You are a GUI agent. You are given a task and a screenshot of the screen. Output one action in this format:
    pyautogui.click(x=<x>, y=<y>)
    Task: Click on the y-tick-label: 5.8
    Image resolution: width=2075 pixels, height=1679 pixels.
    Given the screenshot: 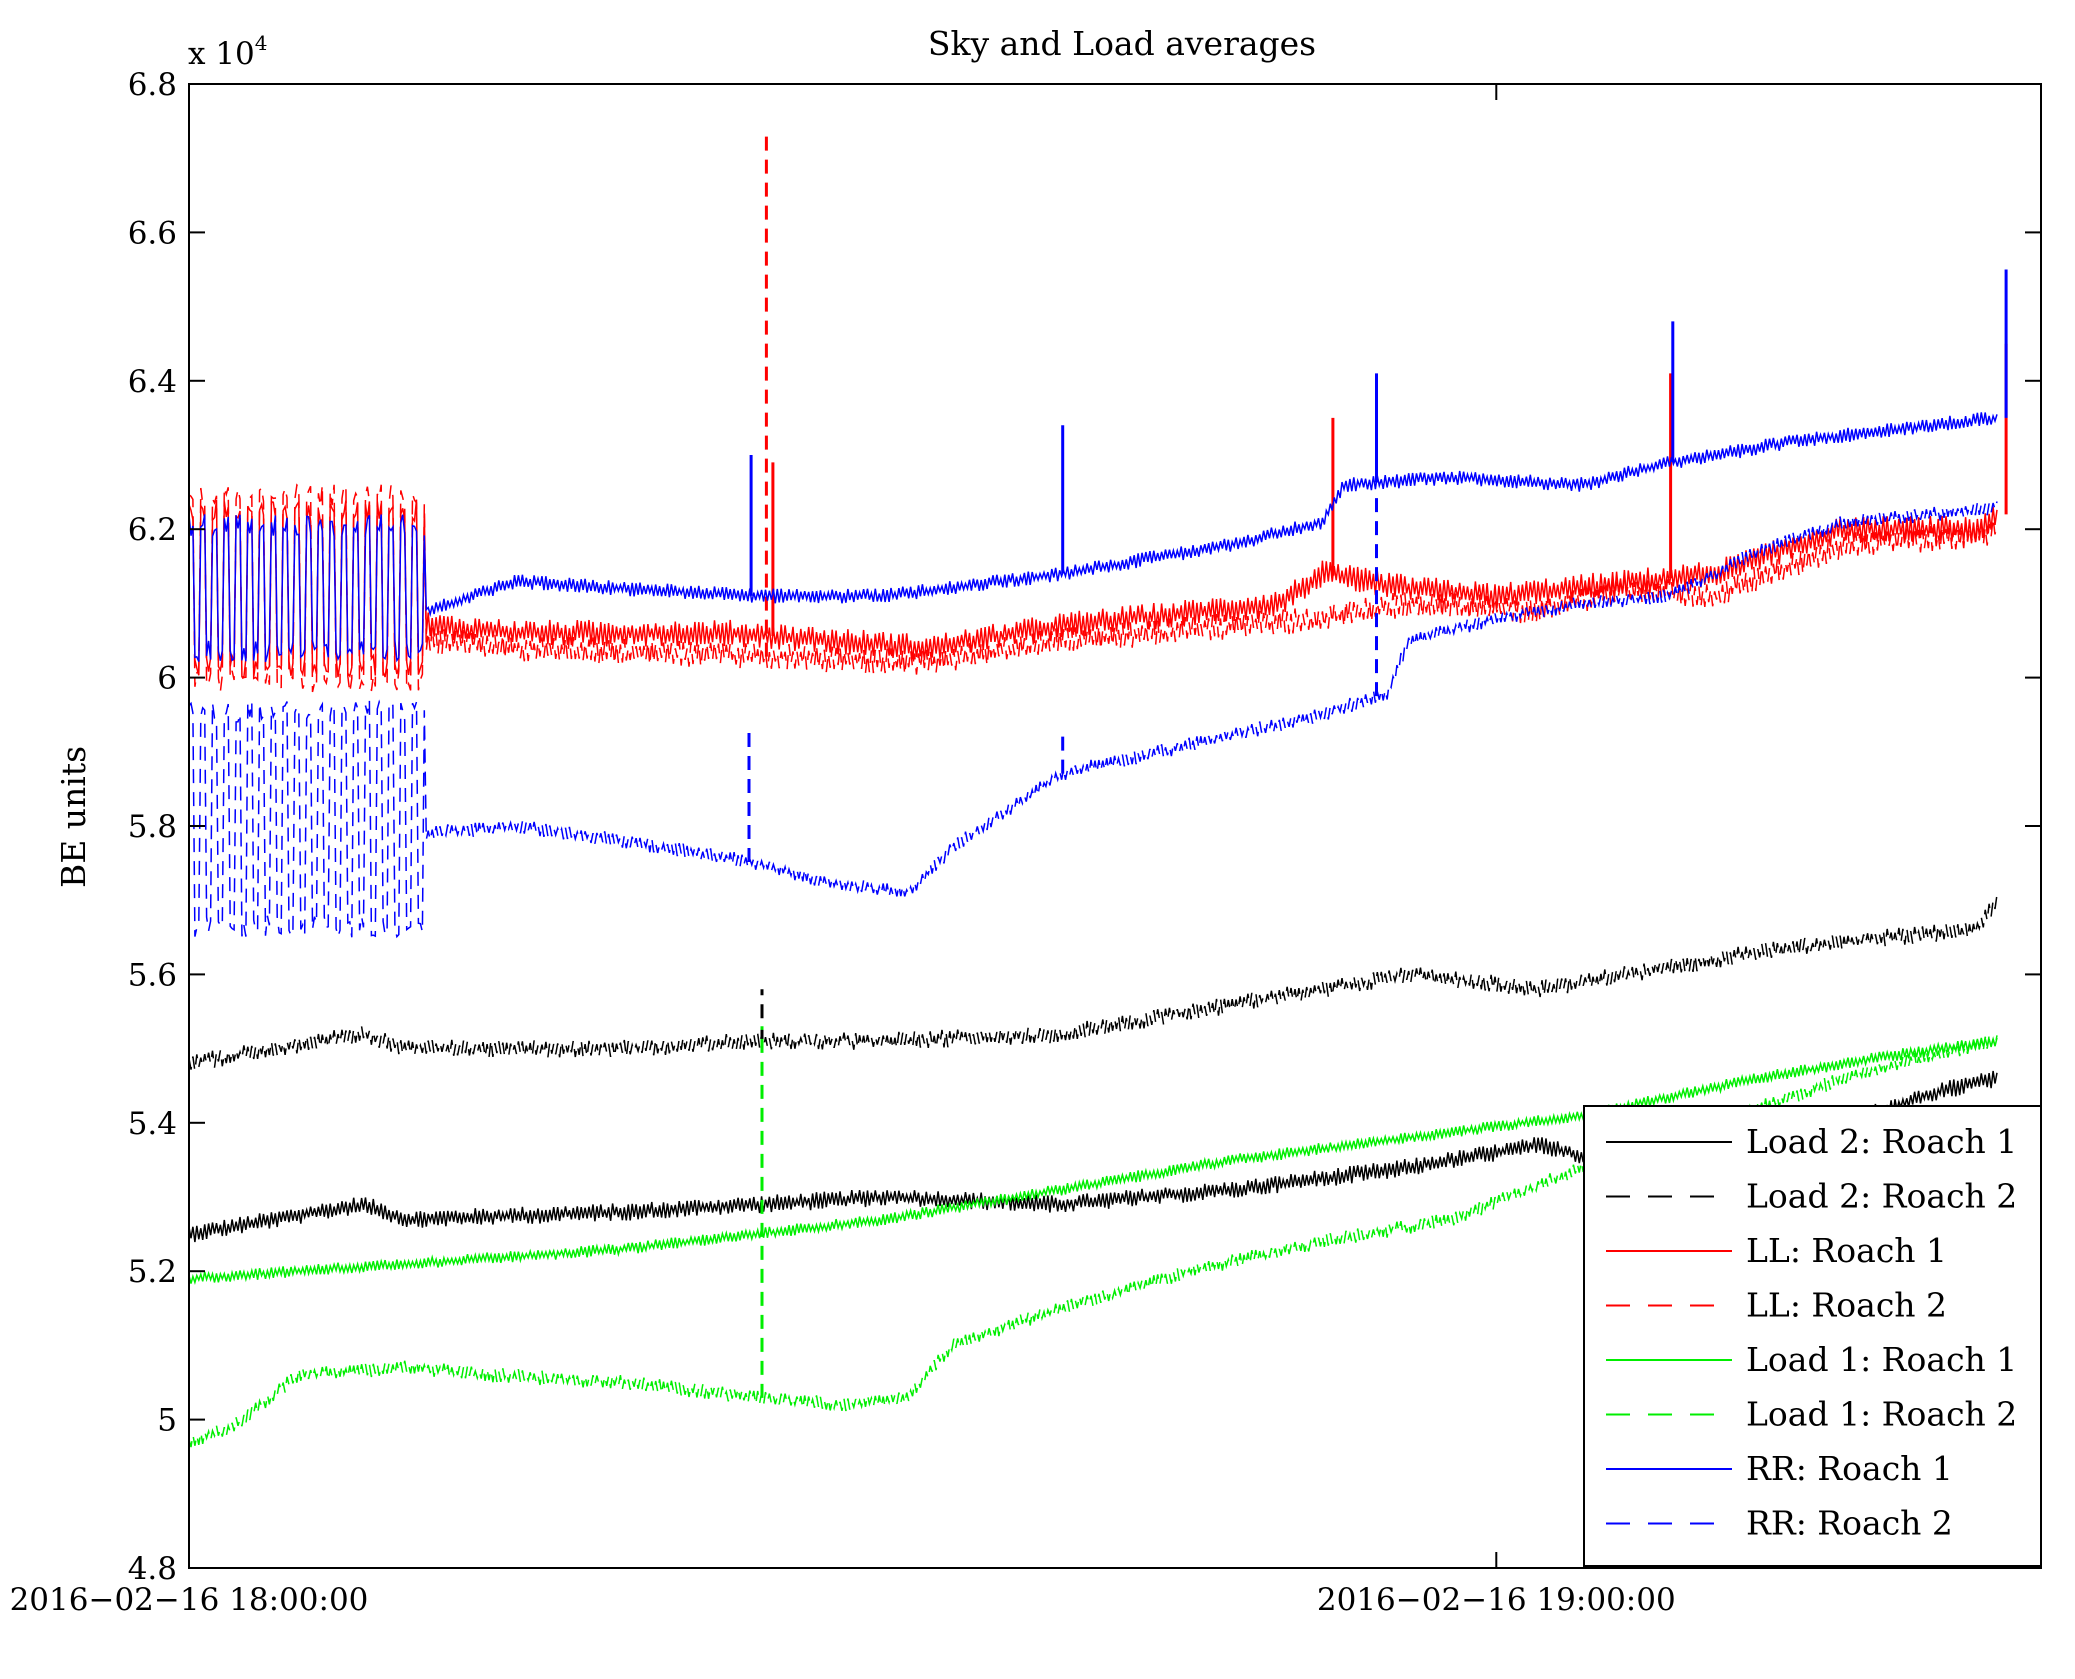 What is the action you would take?
    pyautogui.click(x=152, y=827)
    